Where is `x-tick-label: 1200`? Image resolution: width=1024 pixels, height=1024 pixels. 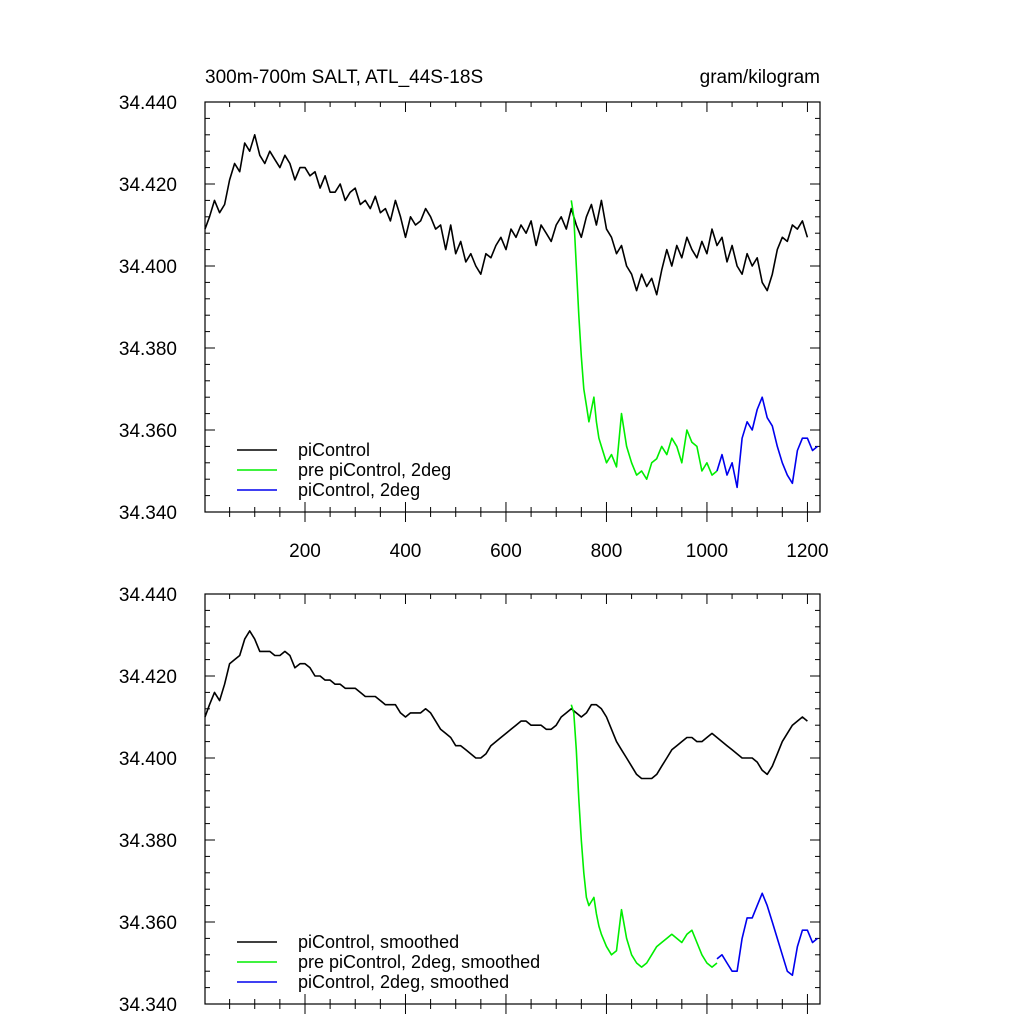 x-tick-label: 1200 is located at coordinates (807, 551).